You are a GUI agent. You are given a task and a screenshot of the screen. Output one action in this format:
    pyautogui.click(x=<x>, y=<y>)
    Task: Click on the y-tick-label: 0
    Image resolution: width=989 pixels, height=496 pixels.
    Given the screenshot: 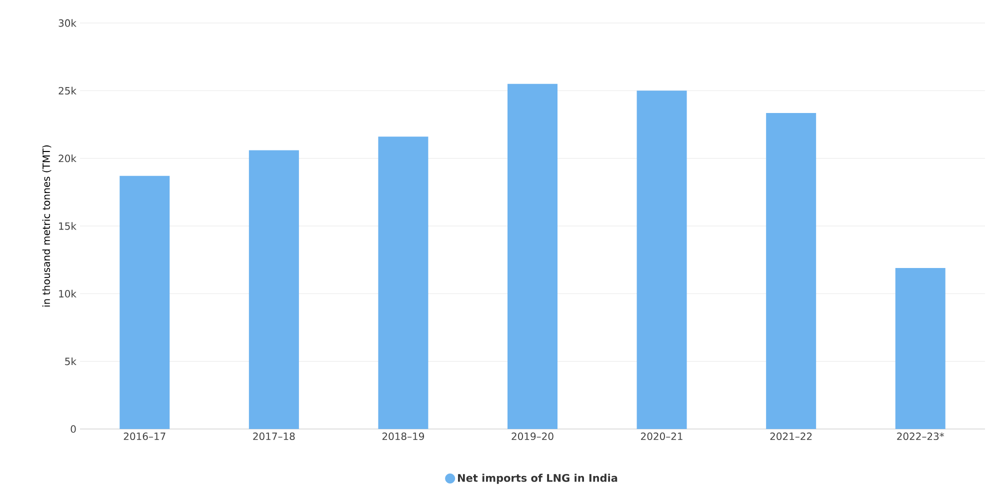 What is the action you would take?
    pyautogui.click(x=73, y=429)
    